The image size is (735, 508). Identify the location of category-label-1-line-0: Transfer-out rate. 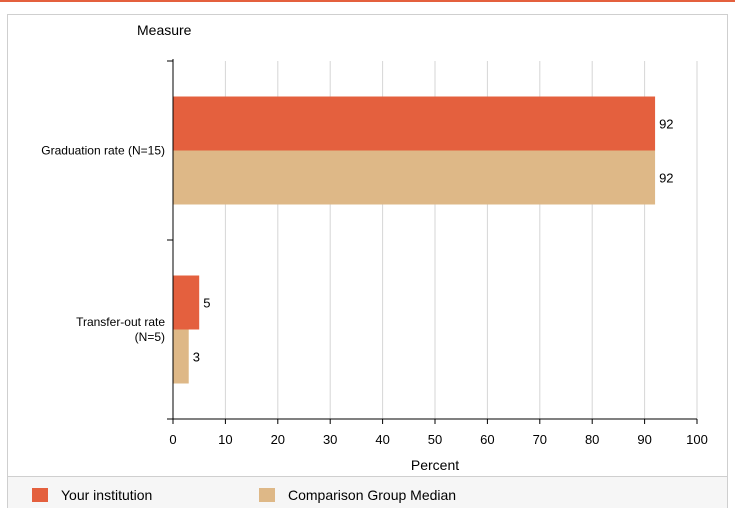
(120, 322).